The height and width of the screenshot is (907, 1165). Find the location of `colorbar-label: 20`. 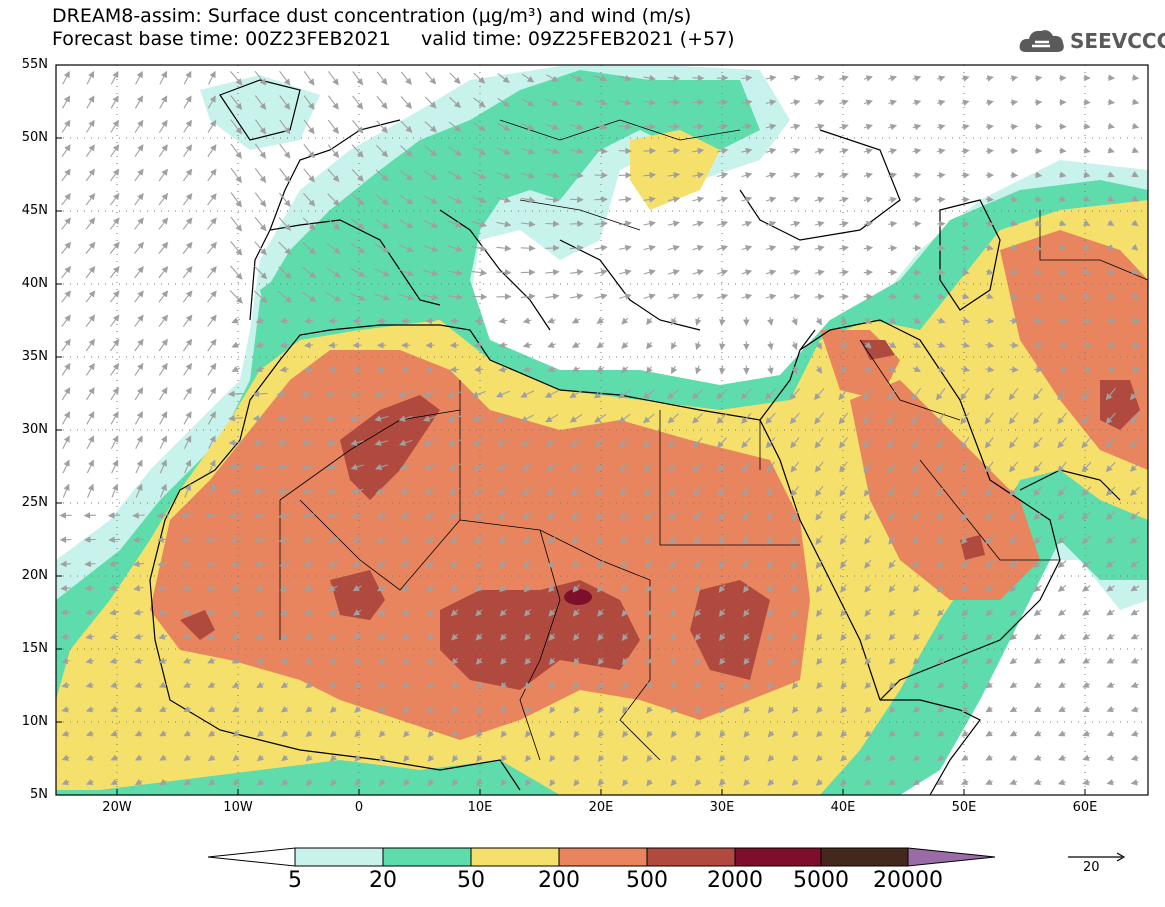

colorbar-label: 20 is located at coordinates (383, 880).